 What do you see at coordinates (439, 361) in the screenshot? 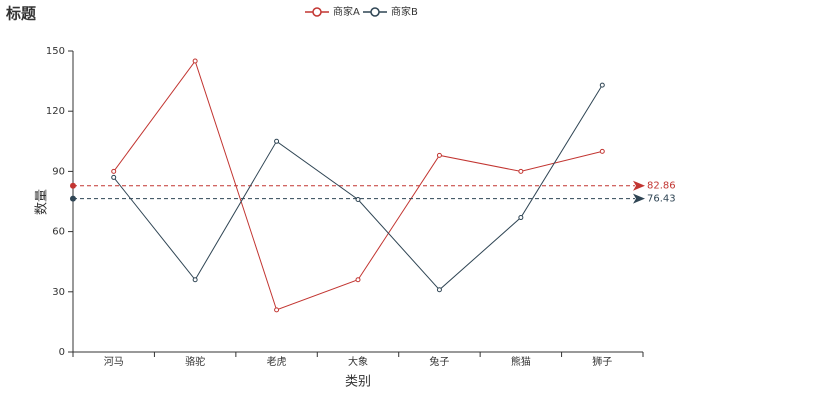
I see `x-tick-label: 兔子` at bounding box center [439, 361].